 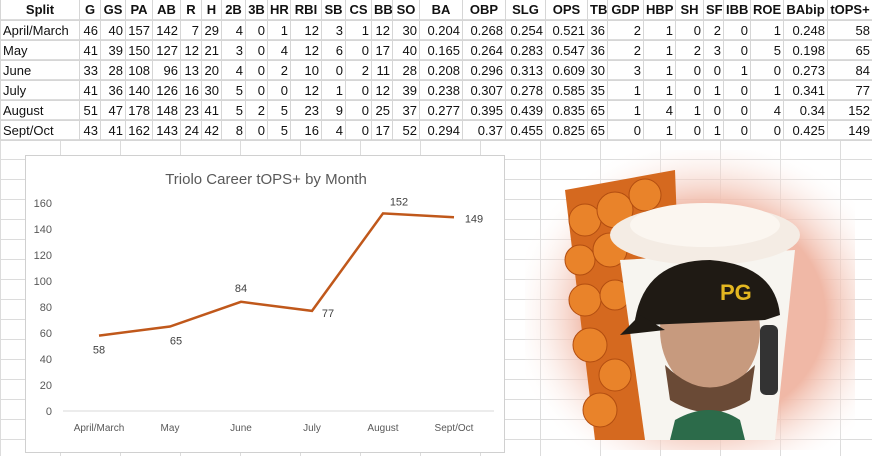 What do you see at coordinates (566, 30) in the screenshot?
I see `table-cell: 0.521` at bounding box center [566, 30].